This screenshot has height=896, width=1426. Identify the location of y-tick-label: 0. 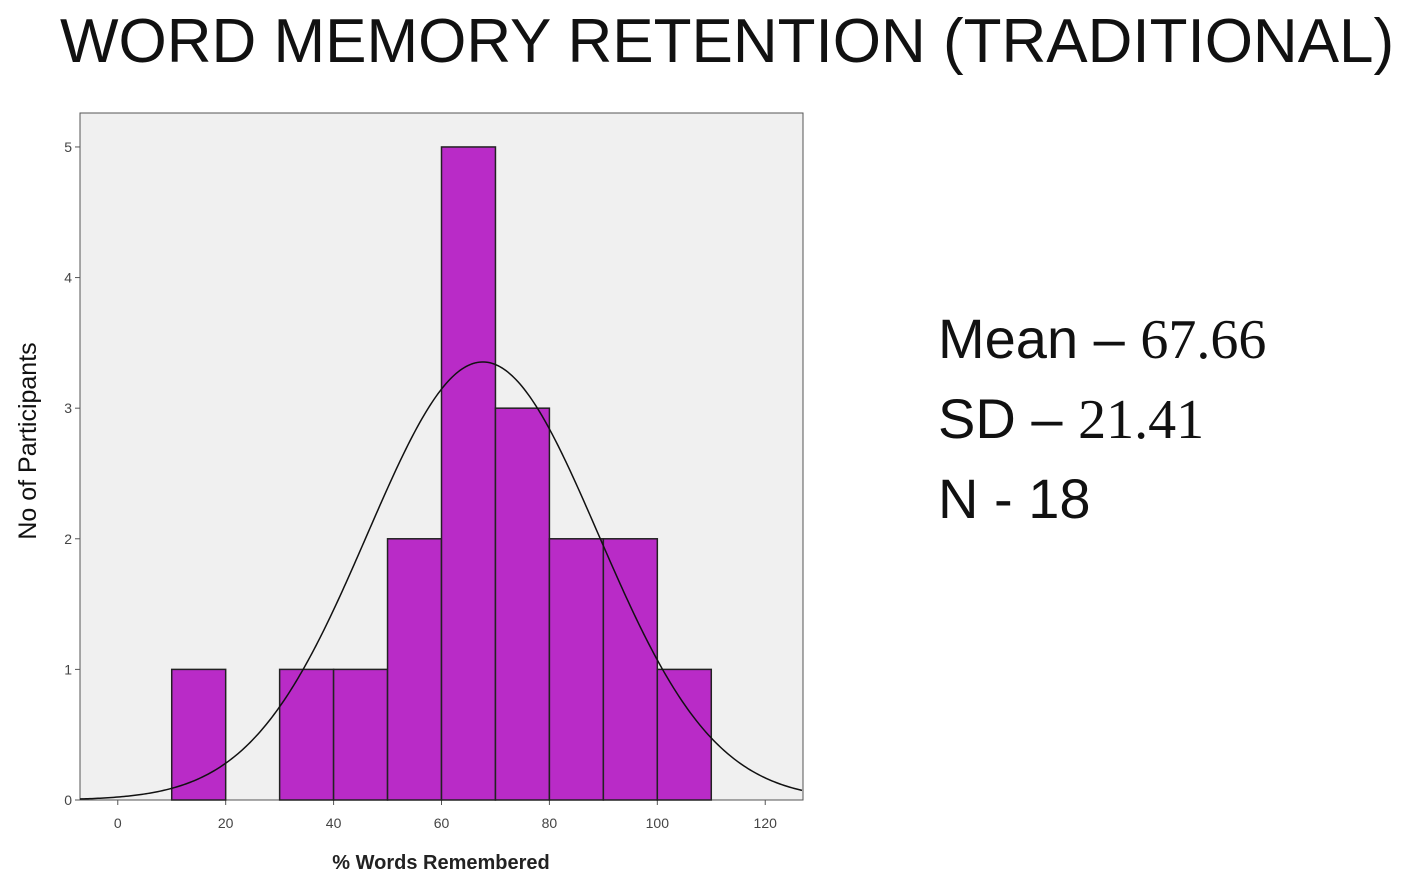
(68, 800).